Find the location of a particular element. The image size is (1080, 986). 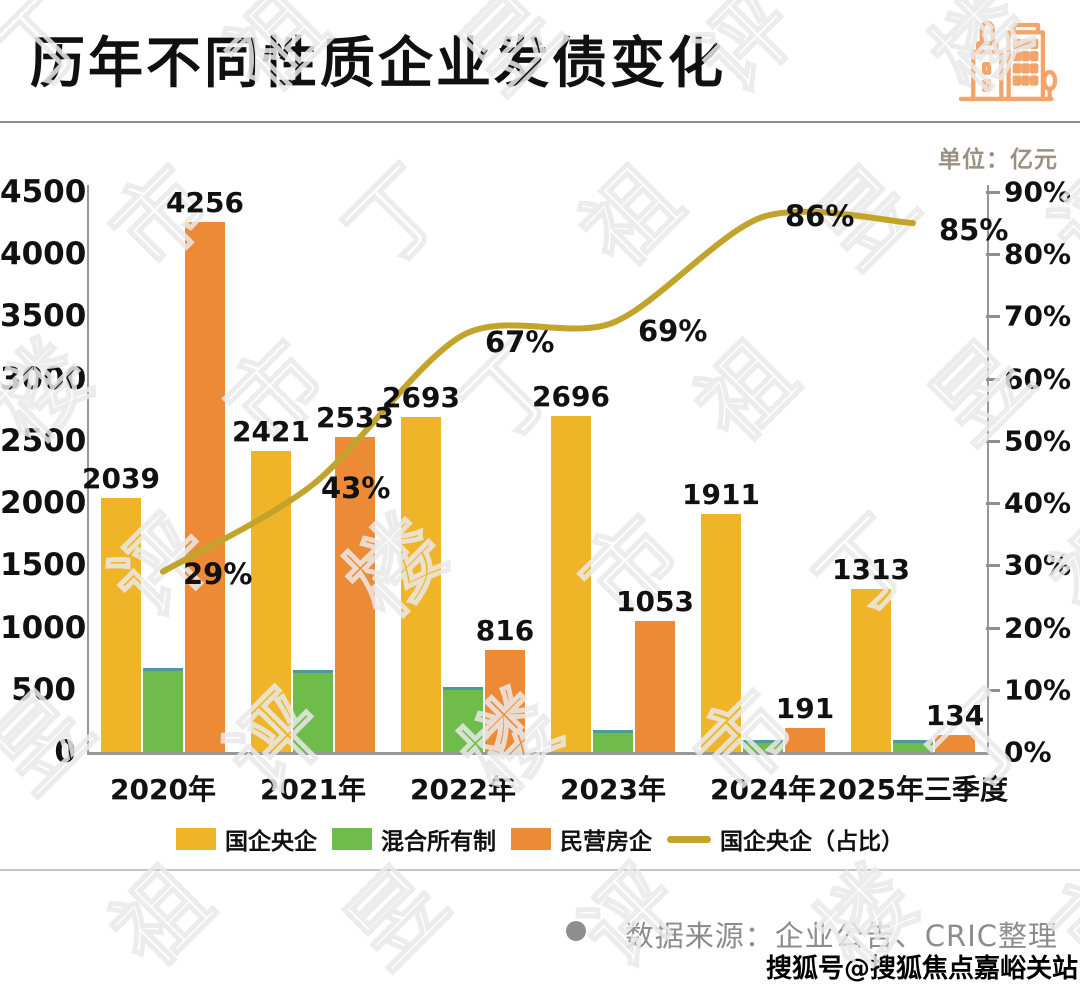

x-axis-category-label: 2020年 is located at coordinates (163, 789).